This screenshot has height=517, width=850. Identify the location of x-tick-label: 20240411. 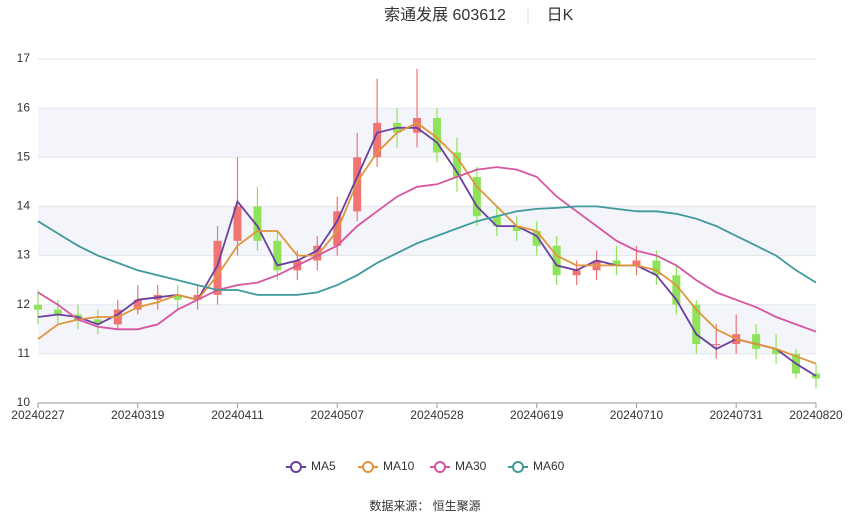
(237, 415).